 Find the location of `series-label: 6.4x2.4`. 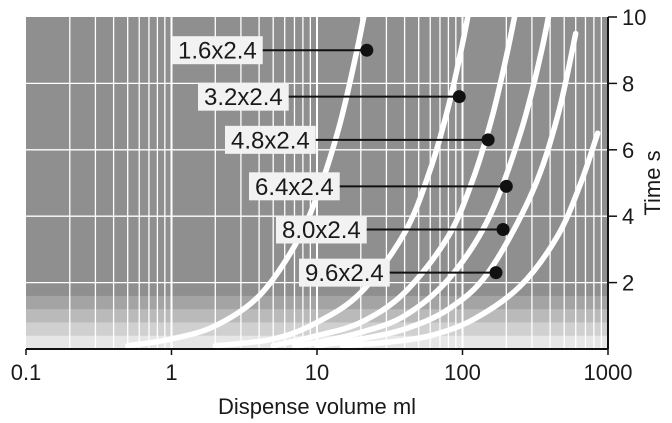

series-label: 6.4x2.4 is located at coordinates (294, 187).